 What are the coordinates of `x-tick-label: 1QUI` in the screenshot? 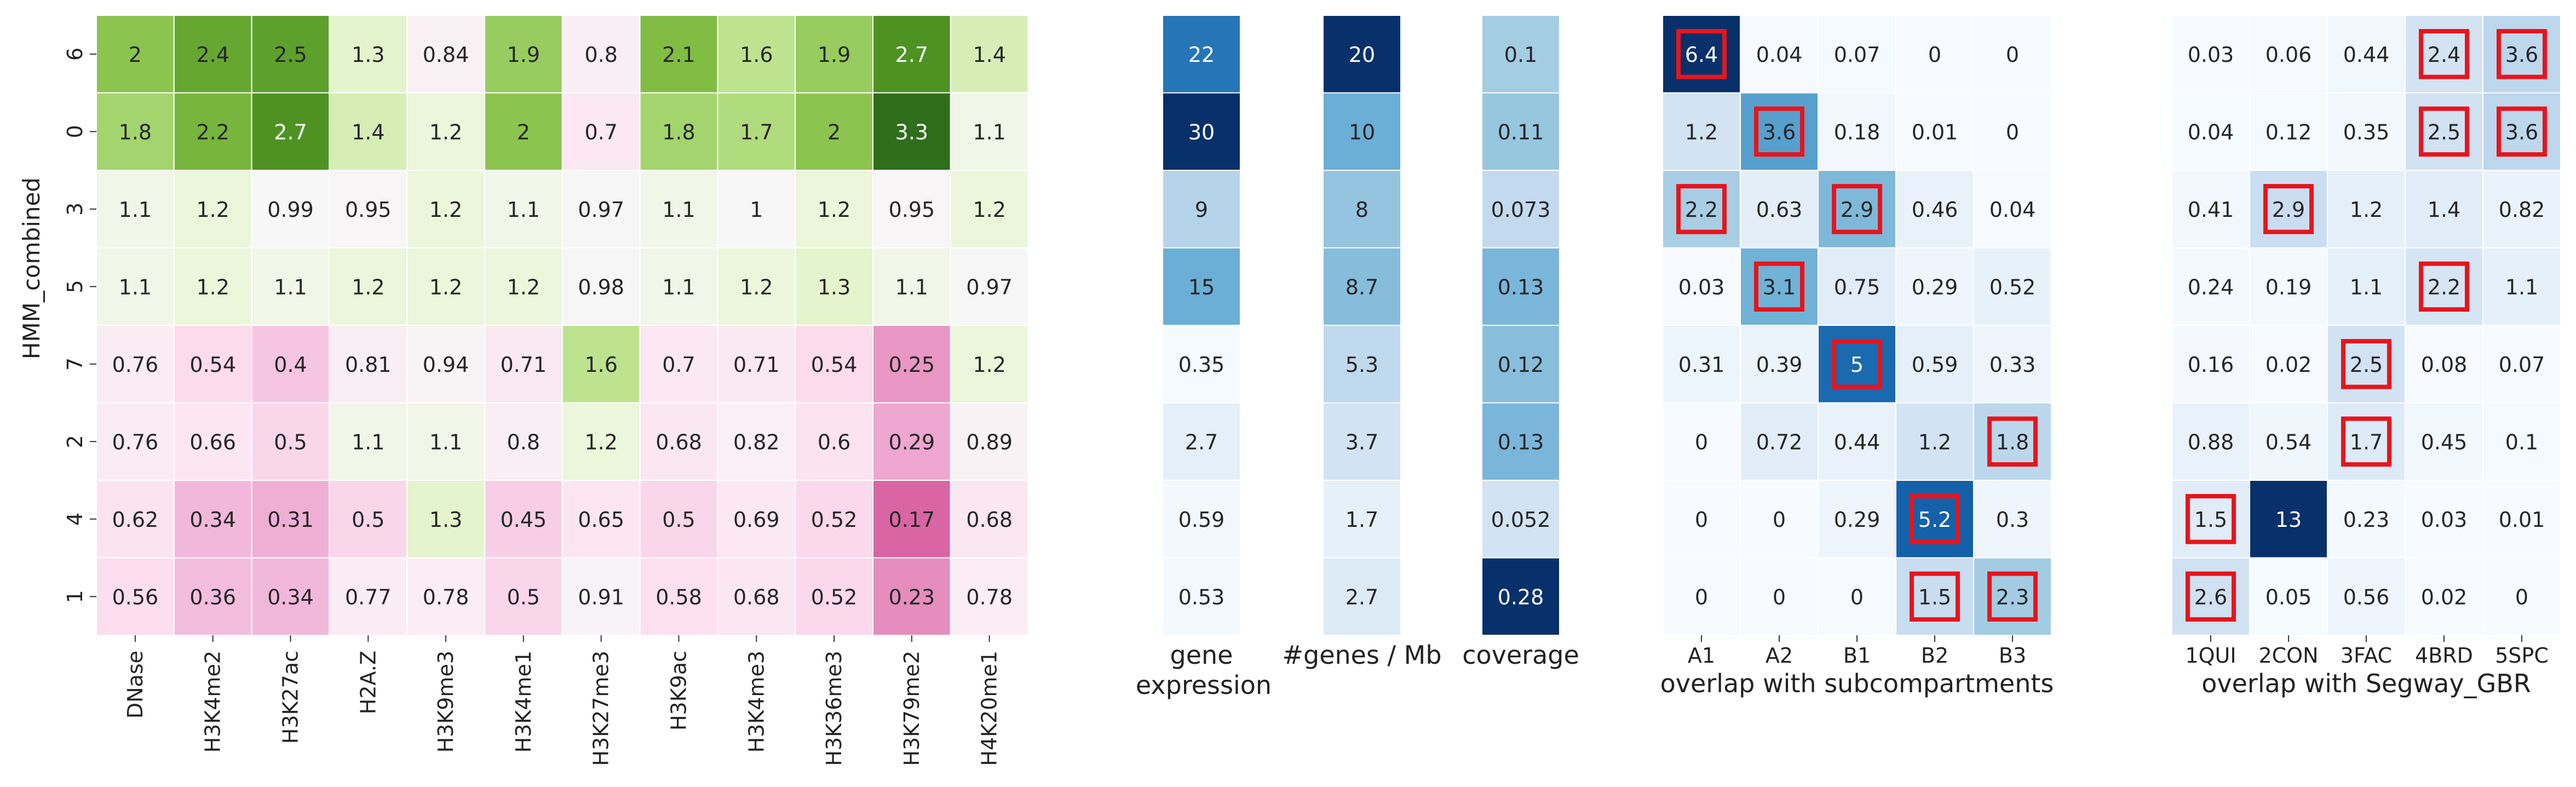 It's located at (2210, 656).